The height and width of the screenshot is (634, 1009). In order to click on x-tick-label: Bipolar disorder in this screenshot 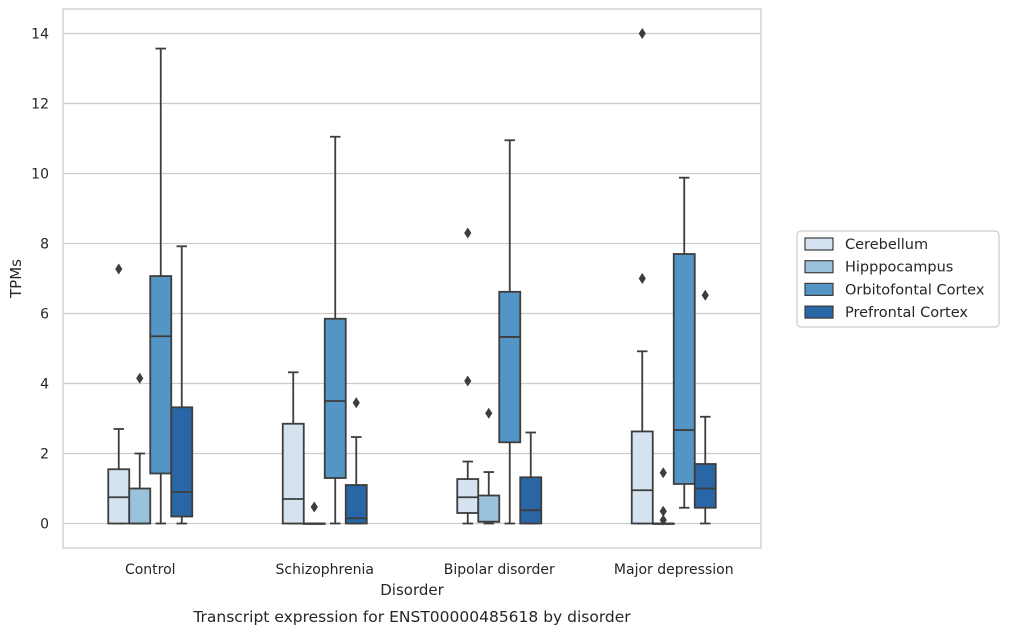, I will do `click(499, 570)`.